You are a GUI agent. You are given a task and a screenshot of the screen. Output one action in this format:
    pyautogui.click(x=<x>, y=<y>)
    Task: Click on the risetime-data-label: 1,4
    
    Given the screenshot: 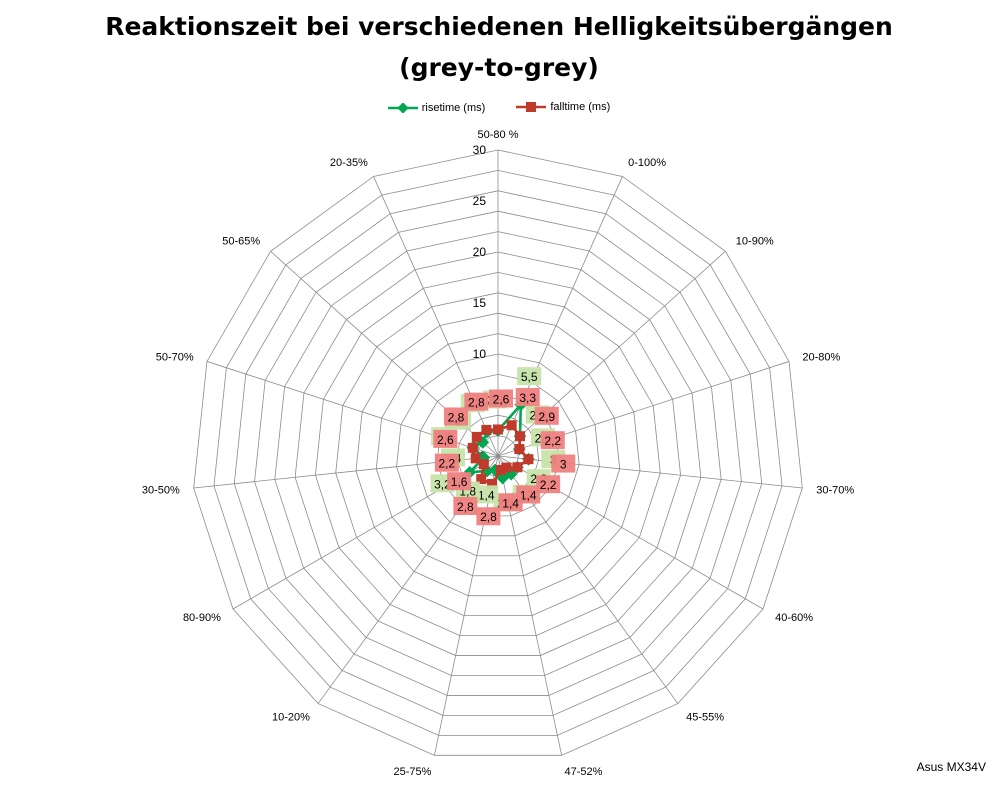 What is the action you would take?
    pyautogui.click(x=486, y=495)
    